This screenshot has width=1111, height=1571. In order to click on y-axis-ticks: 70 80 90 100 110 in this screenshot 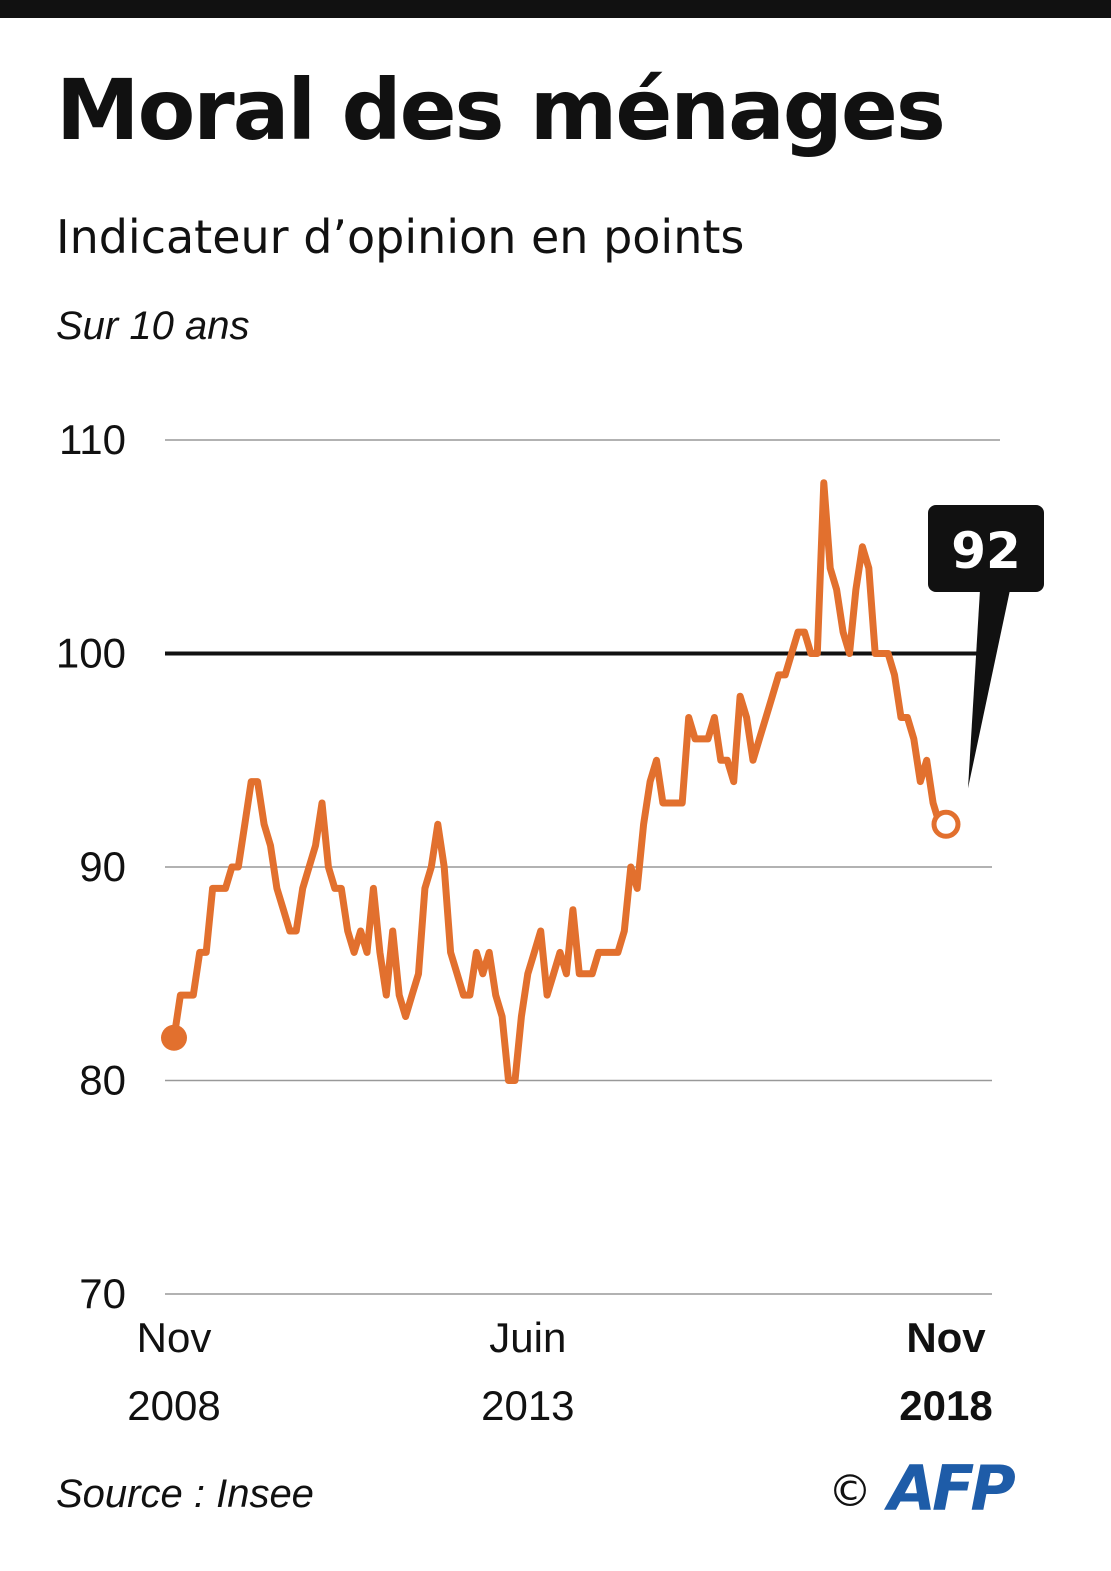, I will do `click(91, 866)`.